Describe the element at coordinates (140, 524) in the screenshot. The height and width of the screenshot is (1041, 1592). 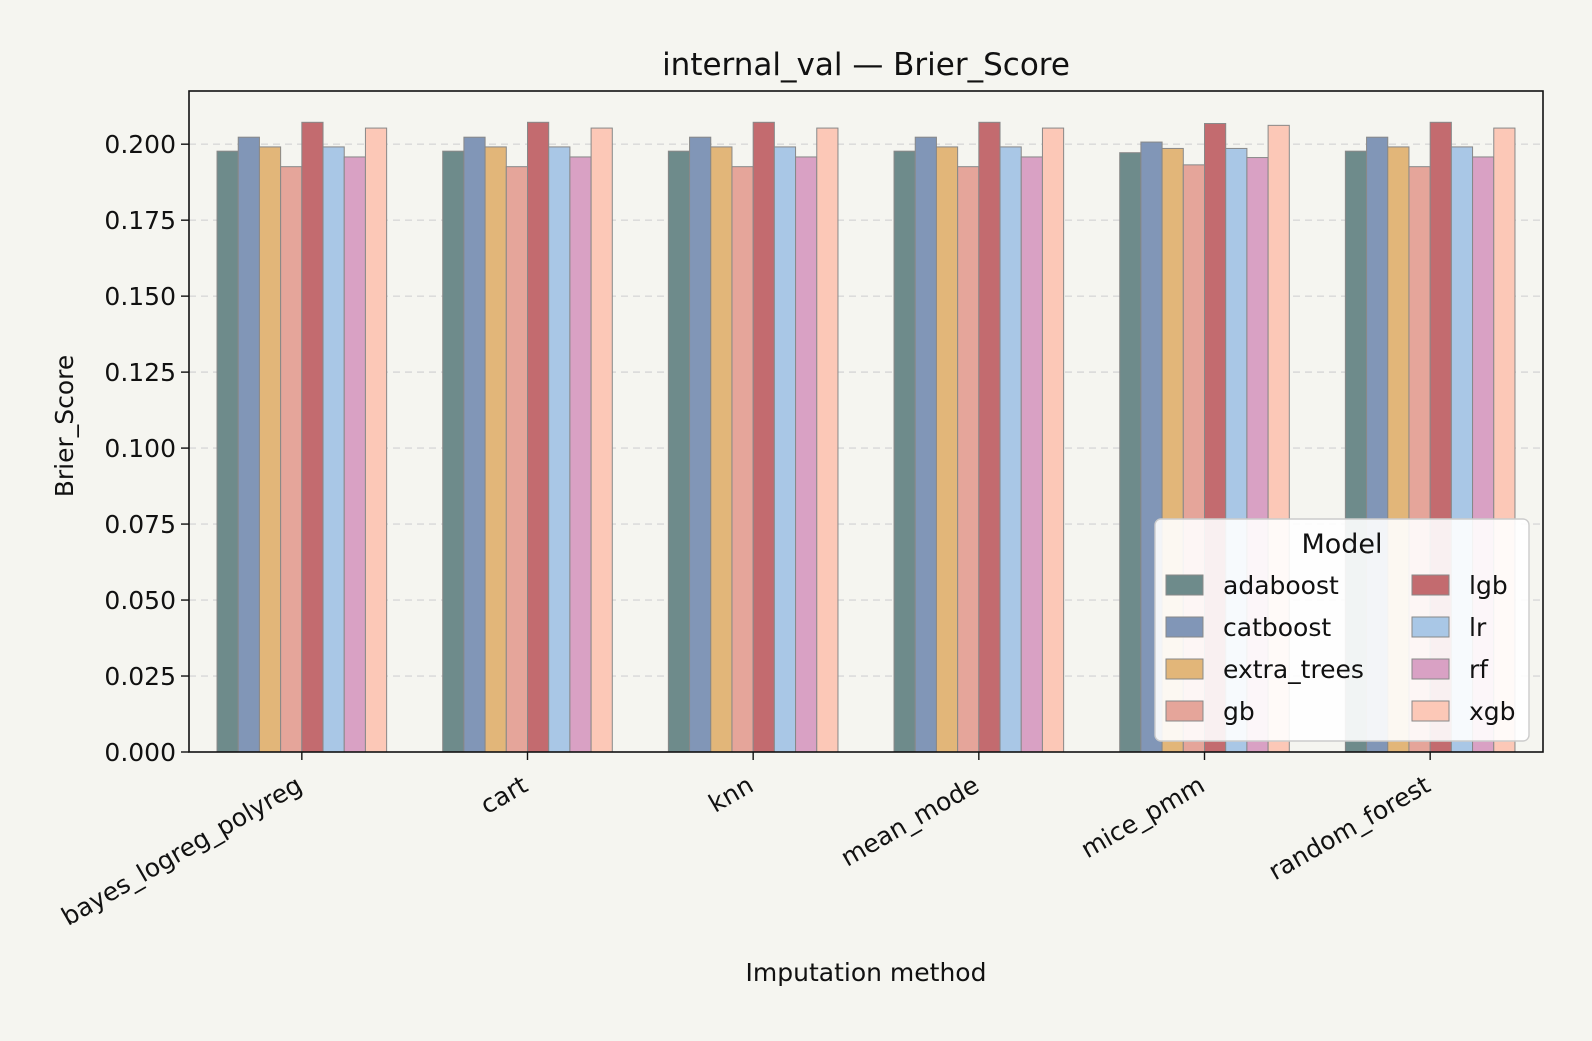
I see `y-tick-label: 0.075` at that location.